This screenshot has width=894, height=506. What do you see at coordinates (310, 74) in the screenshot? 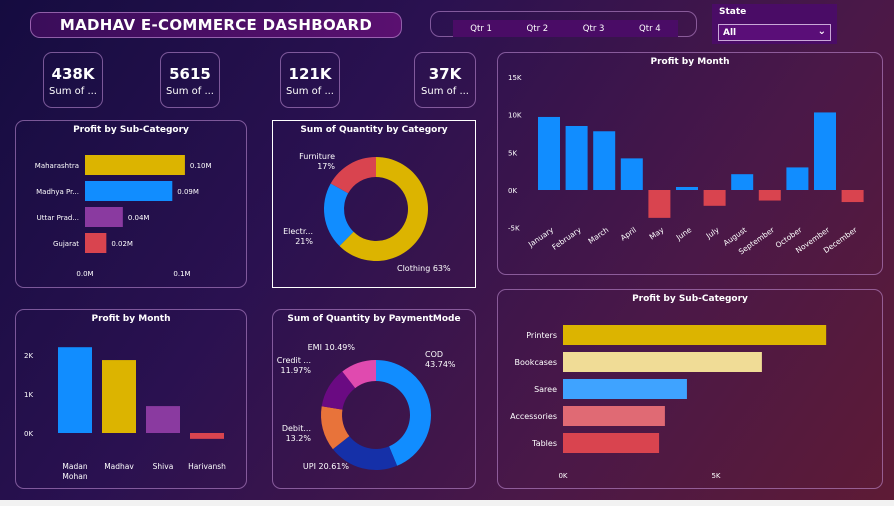
I see `kpi-value: 121K` at bounding box center [310, 74].